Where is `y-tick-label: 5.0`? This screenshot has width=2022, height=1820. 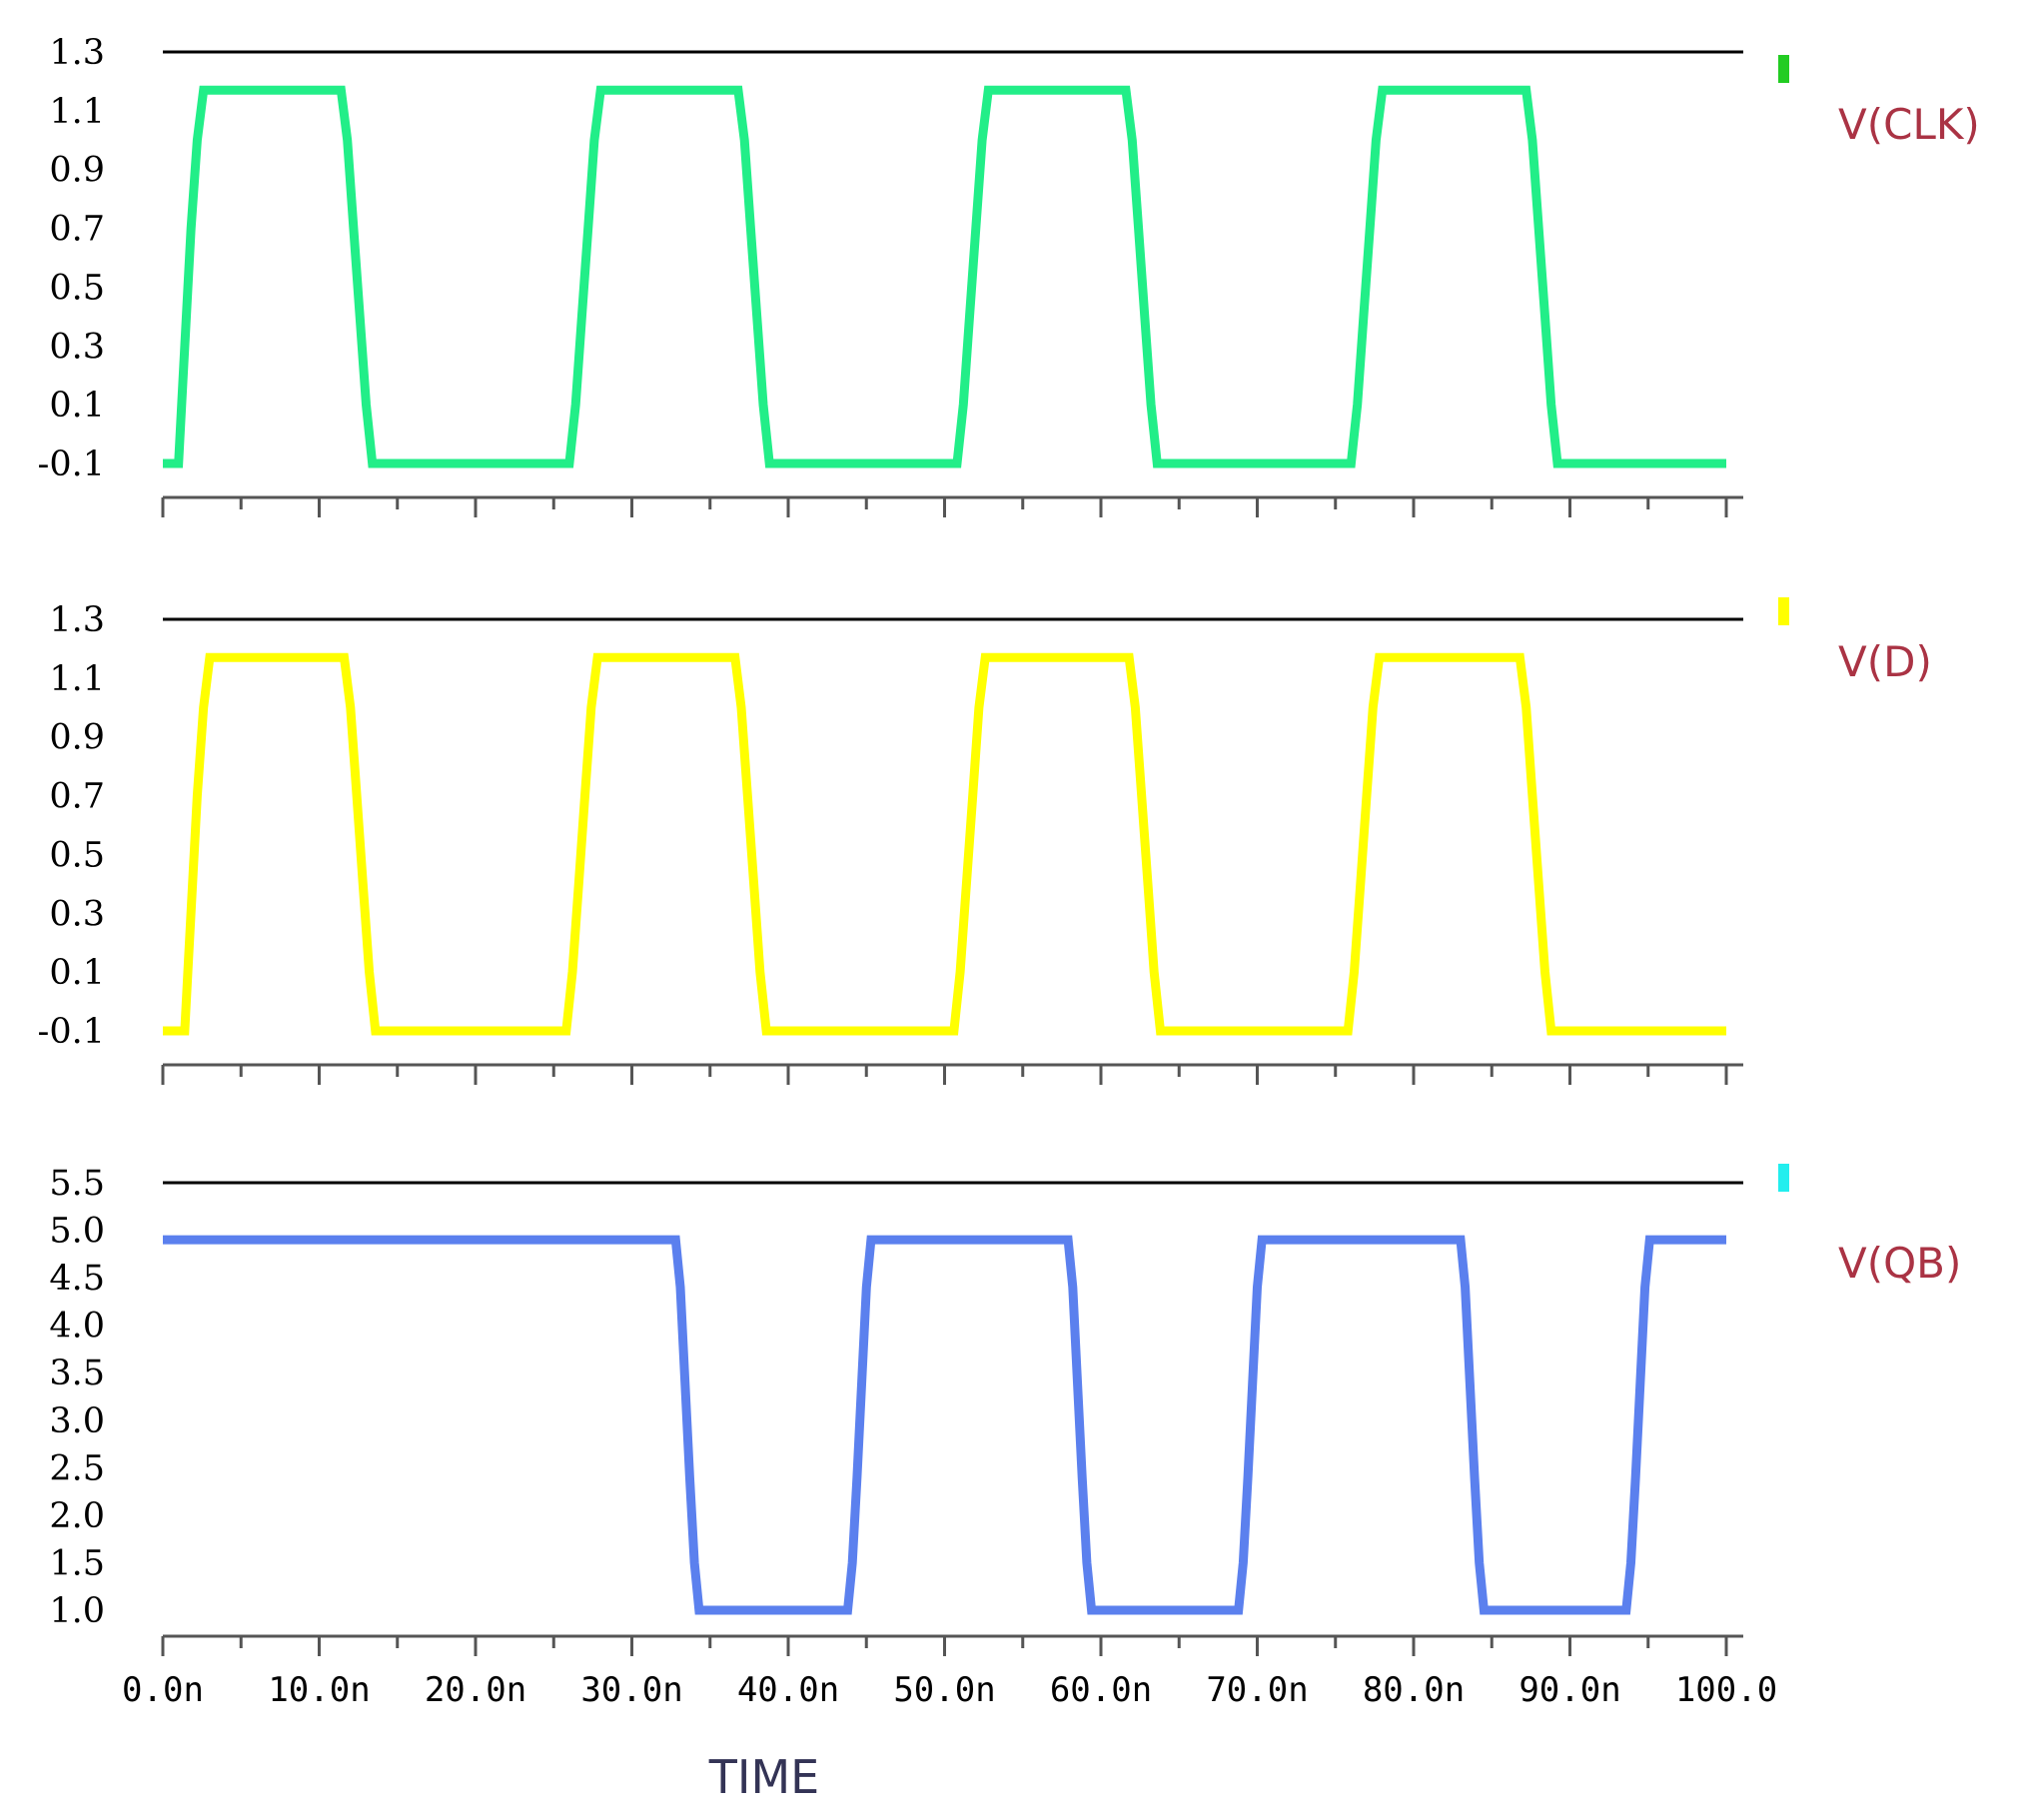 y-tick-label: 5.0 is located at coordinates (77, 1232).